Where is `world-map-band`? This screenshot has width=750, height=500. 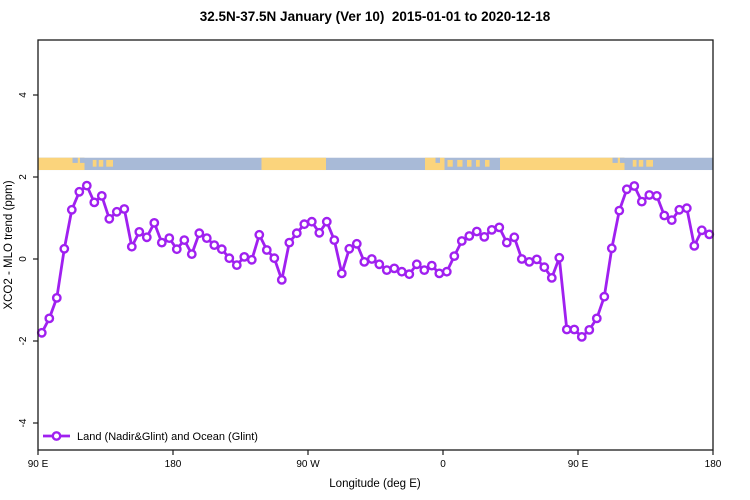
world-map-band is located at coordinates (375, 164).